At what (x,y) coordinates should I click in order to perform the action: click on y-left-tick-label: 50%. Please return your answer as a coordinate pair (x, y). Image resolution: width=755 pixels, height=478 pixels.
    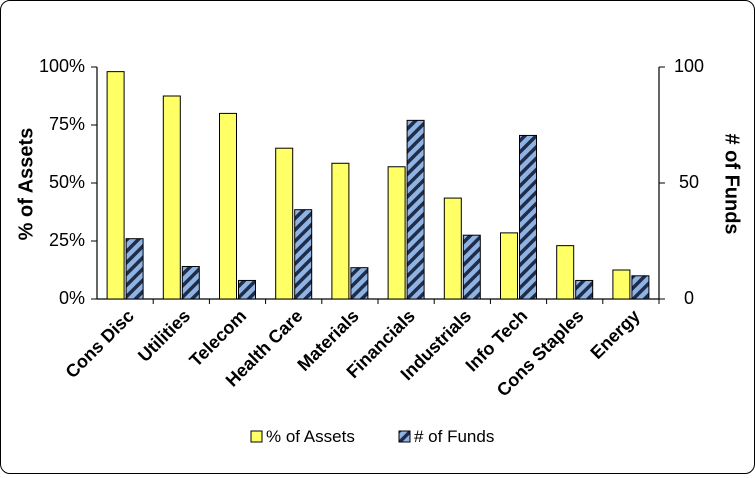
    Looking at the image, I should click on (67, 182).